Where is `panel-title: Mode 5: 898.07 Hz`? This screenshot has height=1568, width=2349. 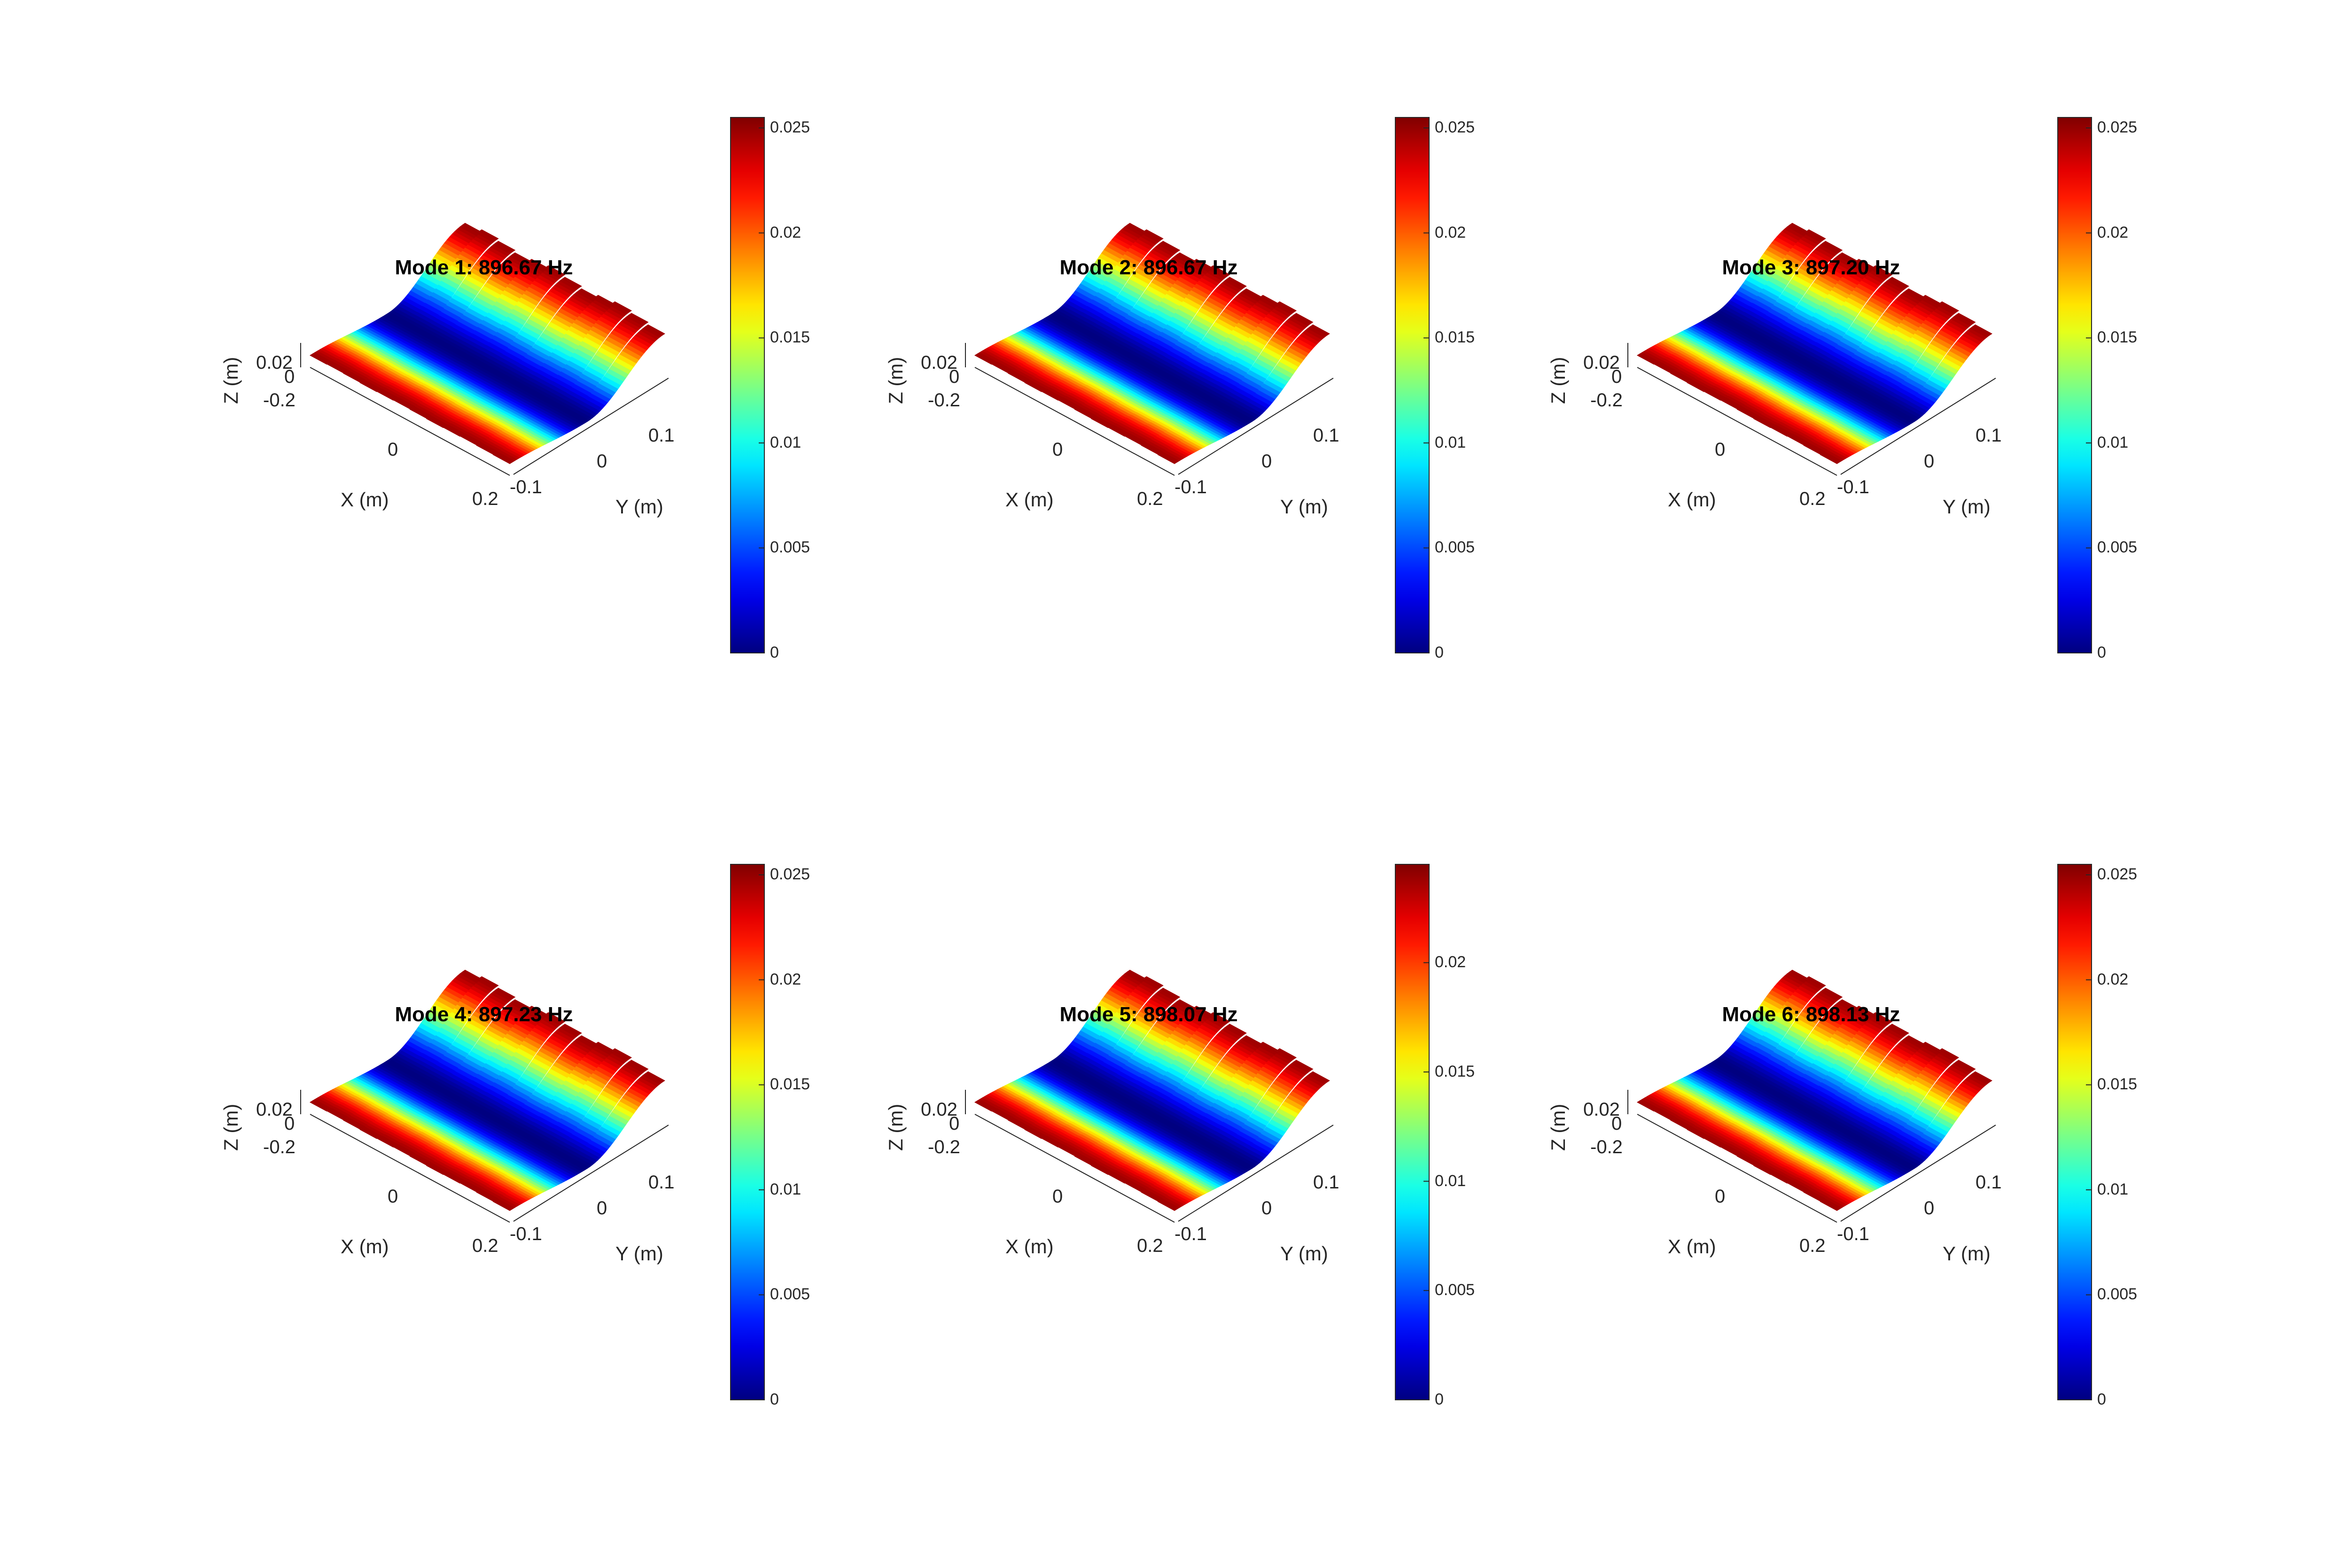 panel-title: Mode 5: 898.07 Hz is located at coordinates (1148, 1014).